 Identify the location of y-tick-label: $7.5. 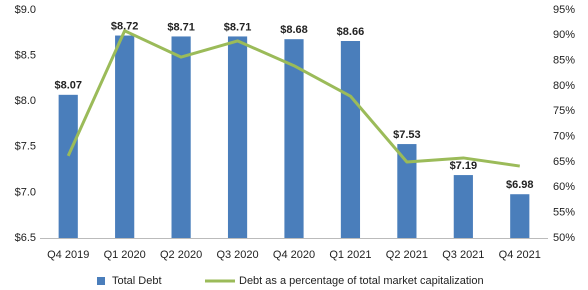
(25, 147).